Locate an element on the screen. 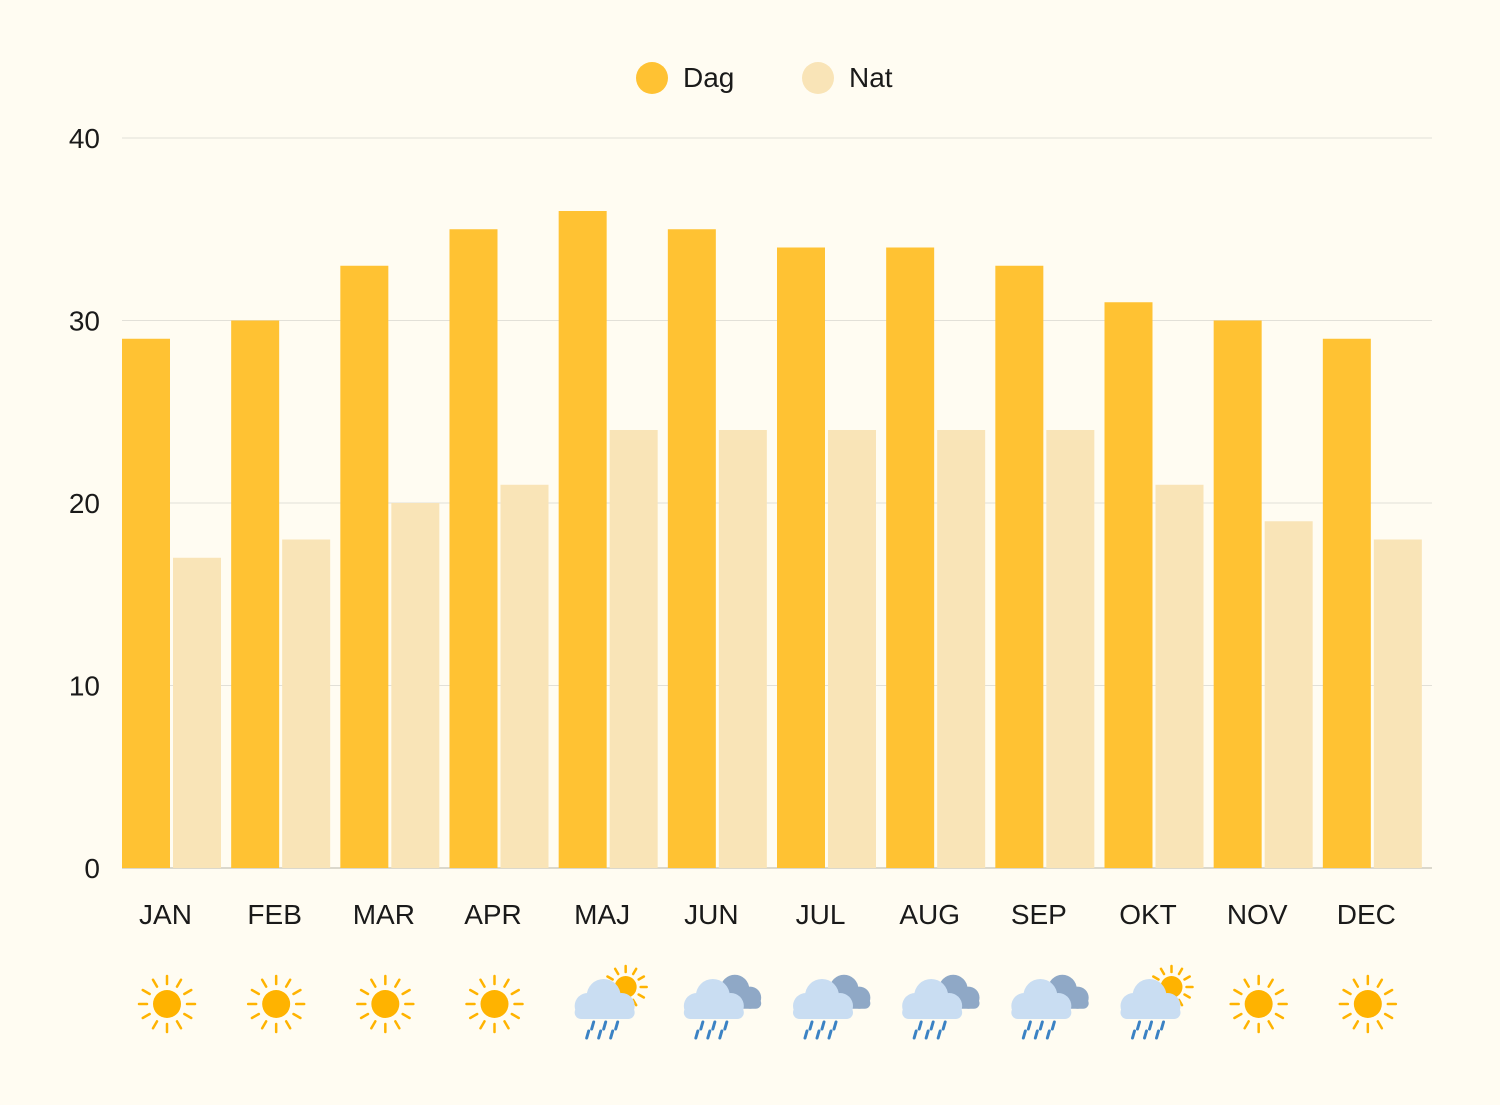  weather-icons is located at coordinates (767, 1002).